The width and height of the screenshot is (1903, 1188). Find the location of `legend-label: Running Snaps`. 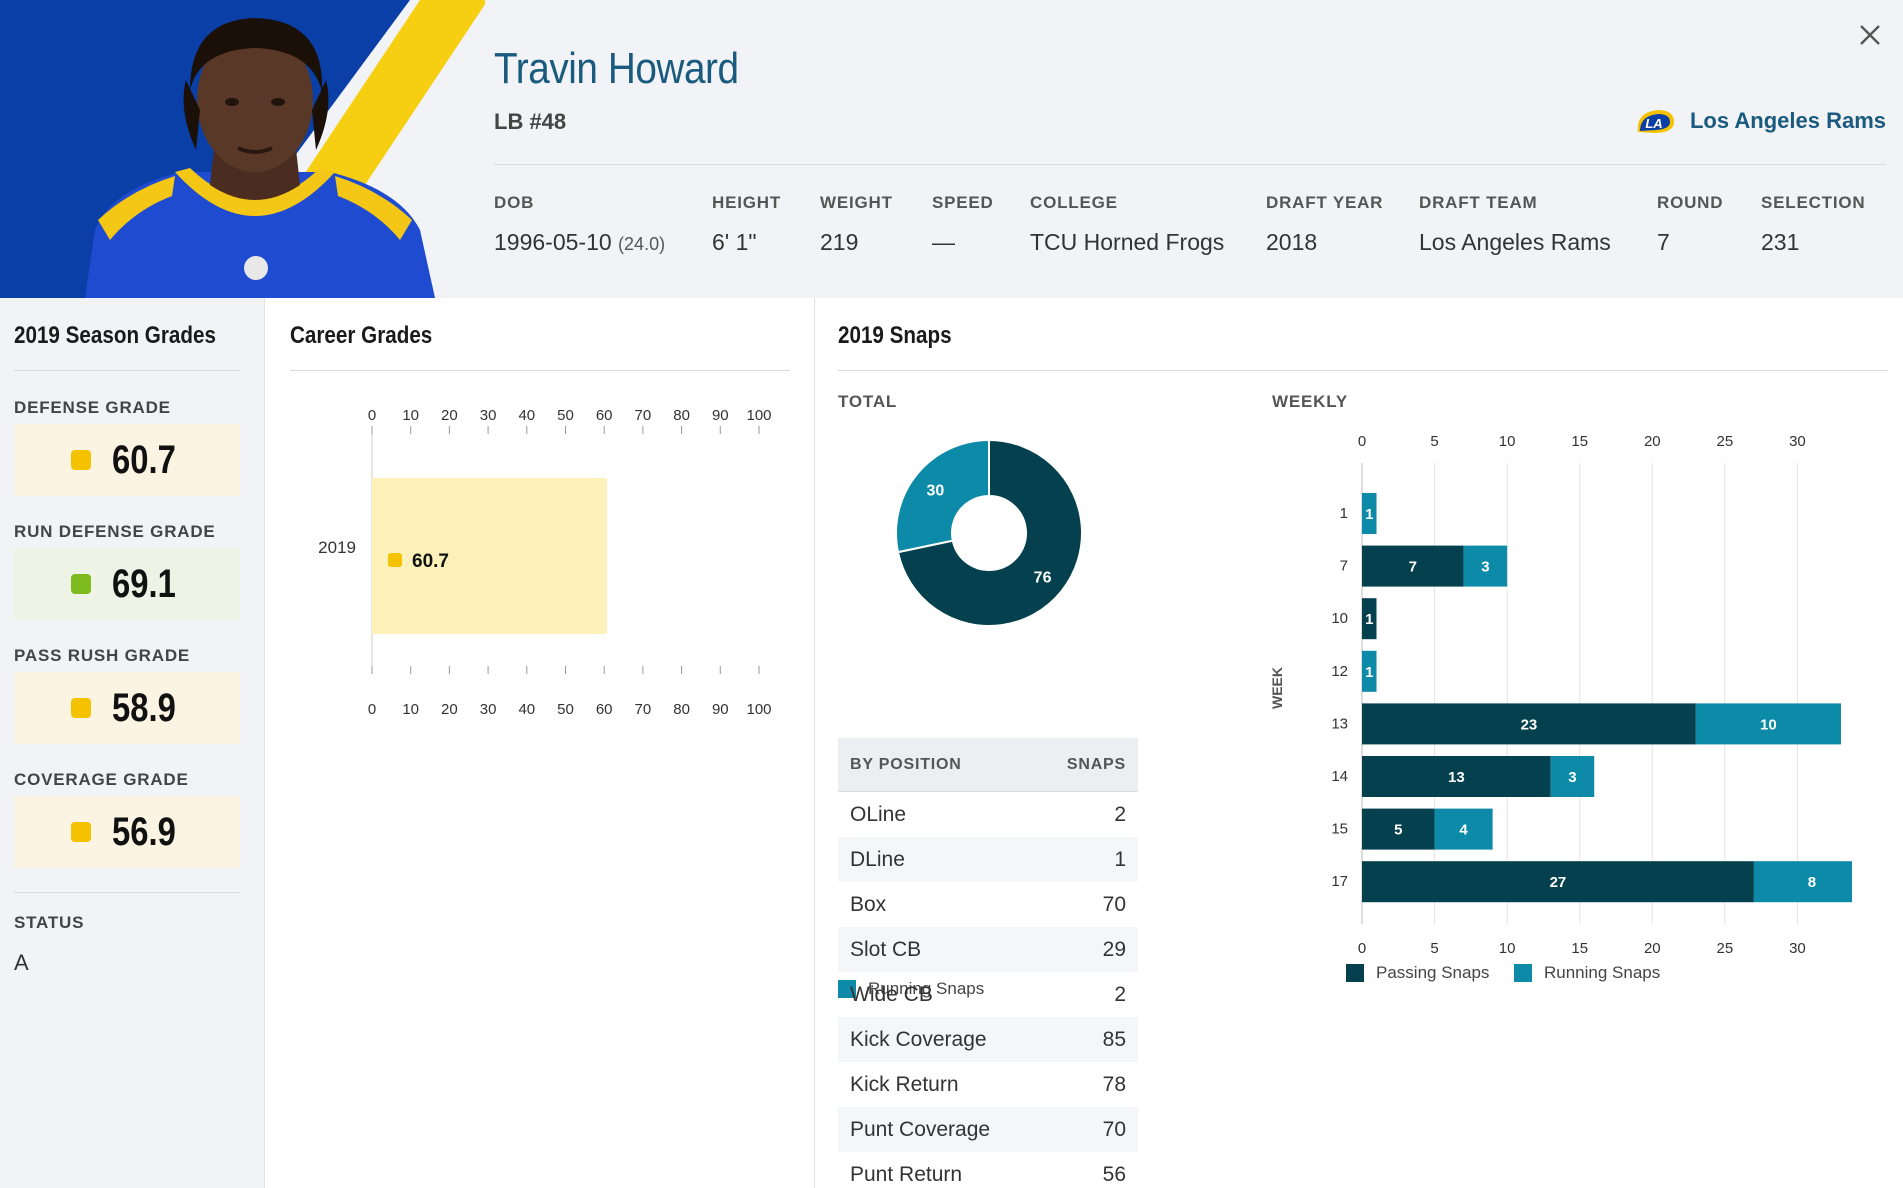

legend-label: Running Snaps is located at coordinates (926, 988).